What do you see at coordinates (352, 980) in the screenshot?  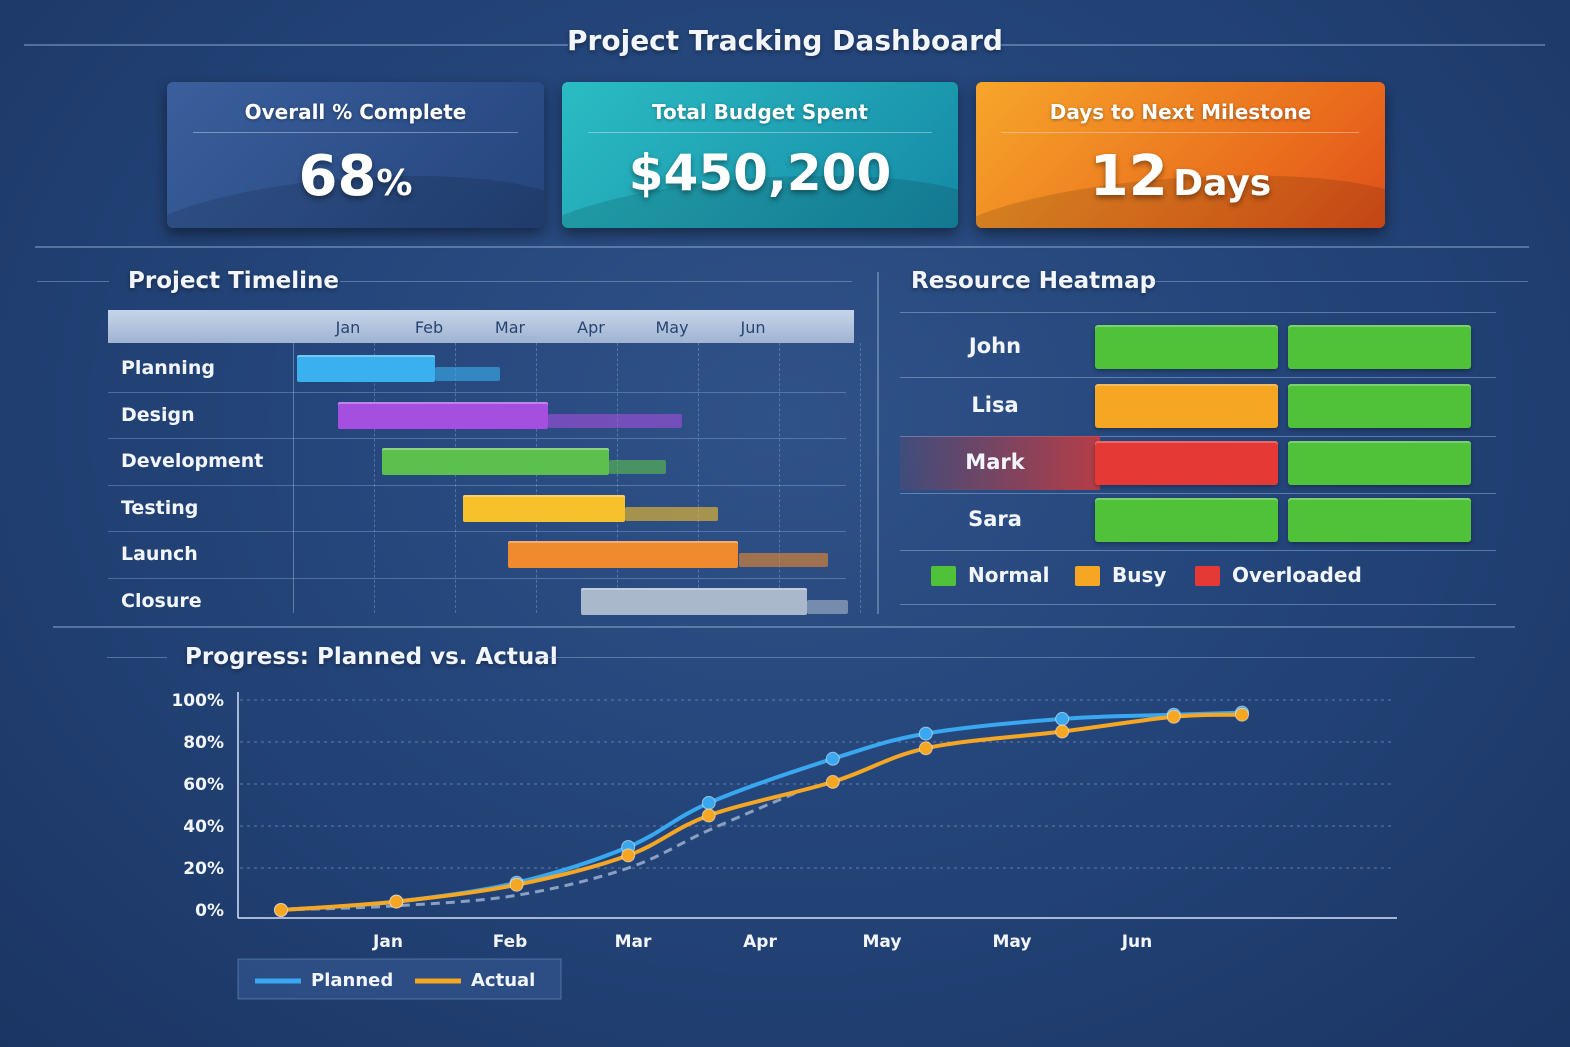 I see `chart-legend-label: Planned` at bounding box center [352, 980].